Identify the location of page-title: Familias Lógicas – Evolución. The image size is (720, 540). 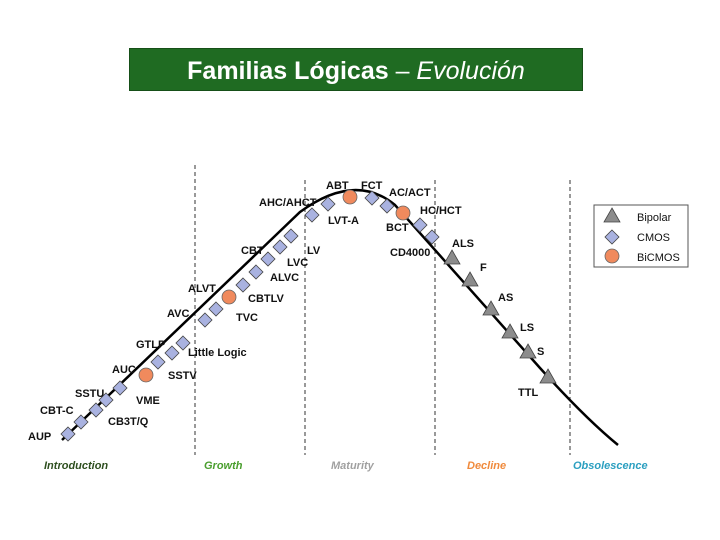
(356, 71).